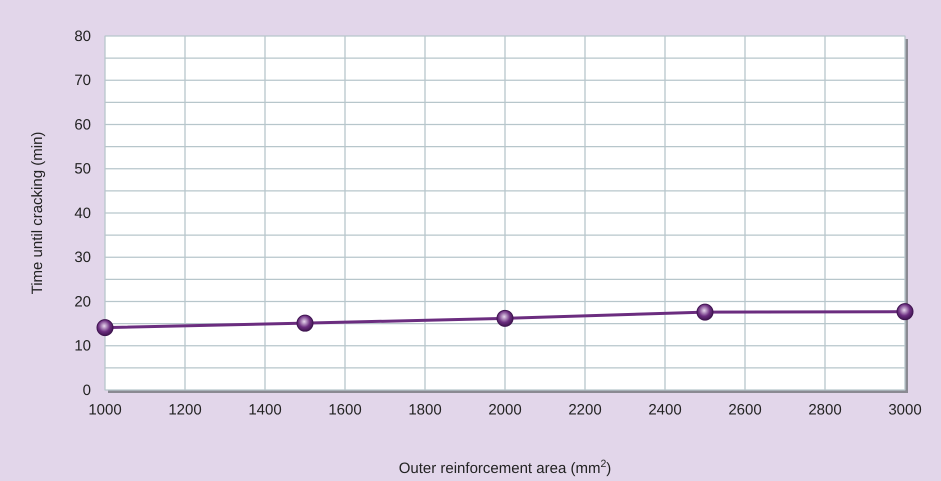 The width and height of the screenshot is (941, 481). Describe the element at coordinates (345, 410) in the screenshot. I see `x-tick-label: 1600` at that location.